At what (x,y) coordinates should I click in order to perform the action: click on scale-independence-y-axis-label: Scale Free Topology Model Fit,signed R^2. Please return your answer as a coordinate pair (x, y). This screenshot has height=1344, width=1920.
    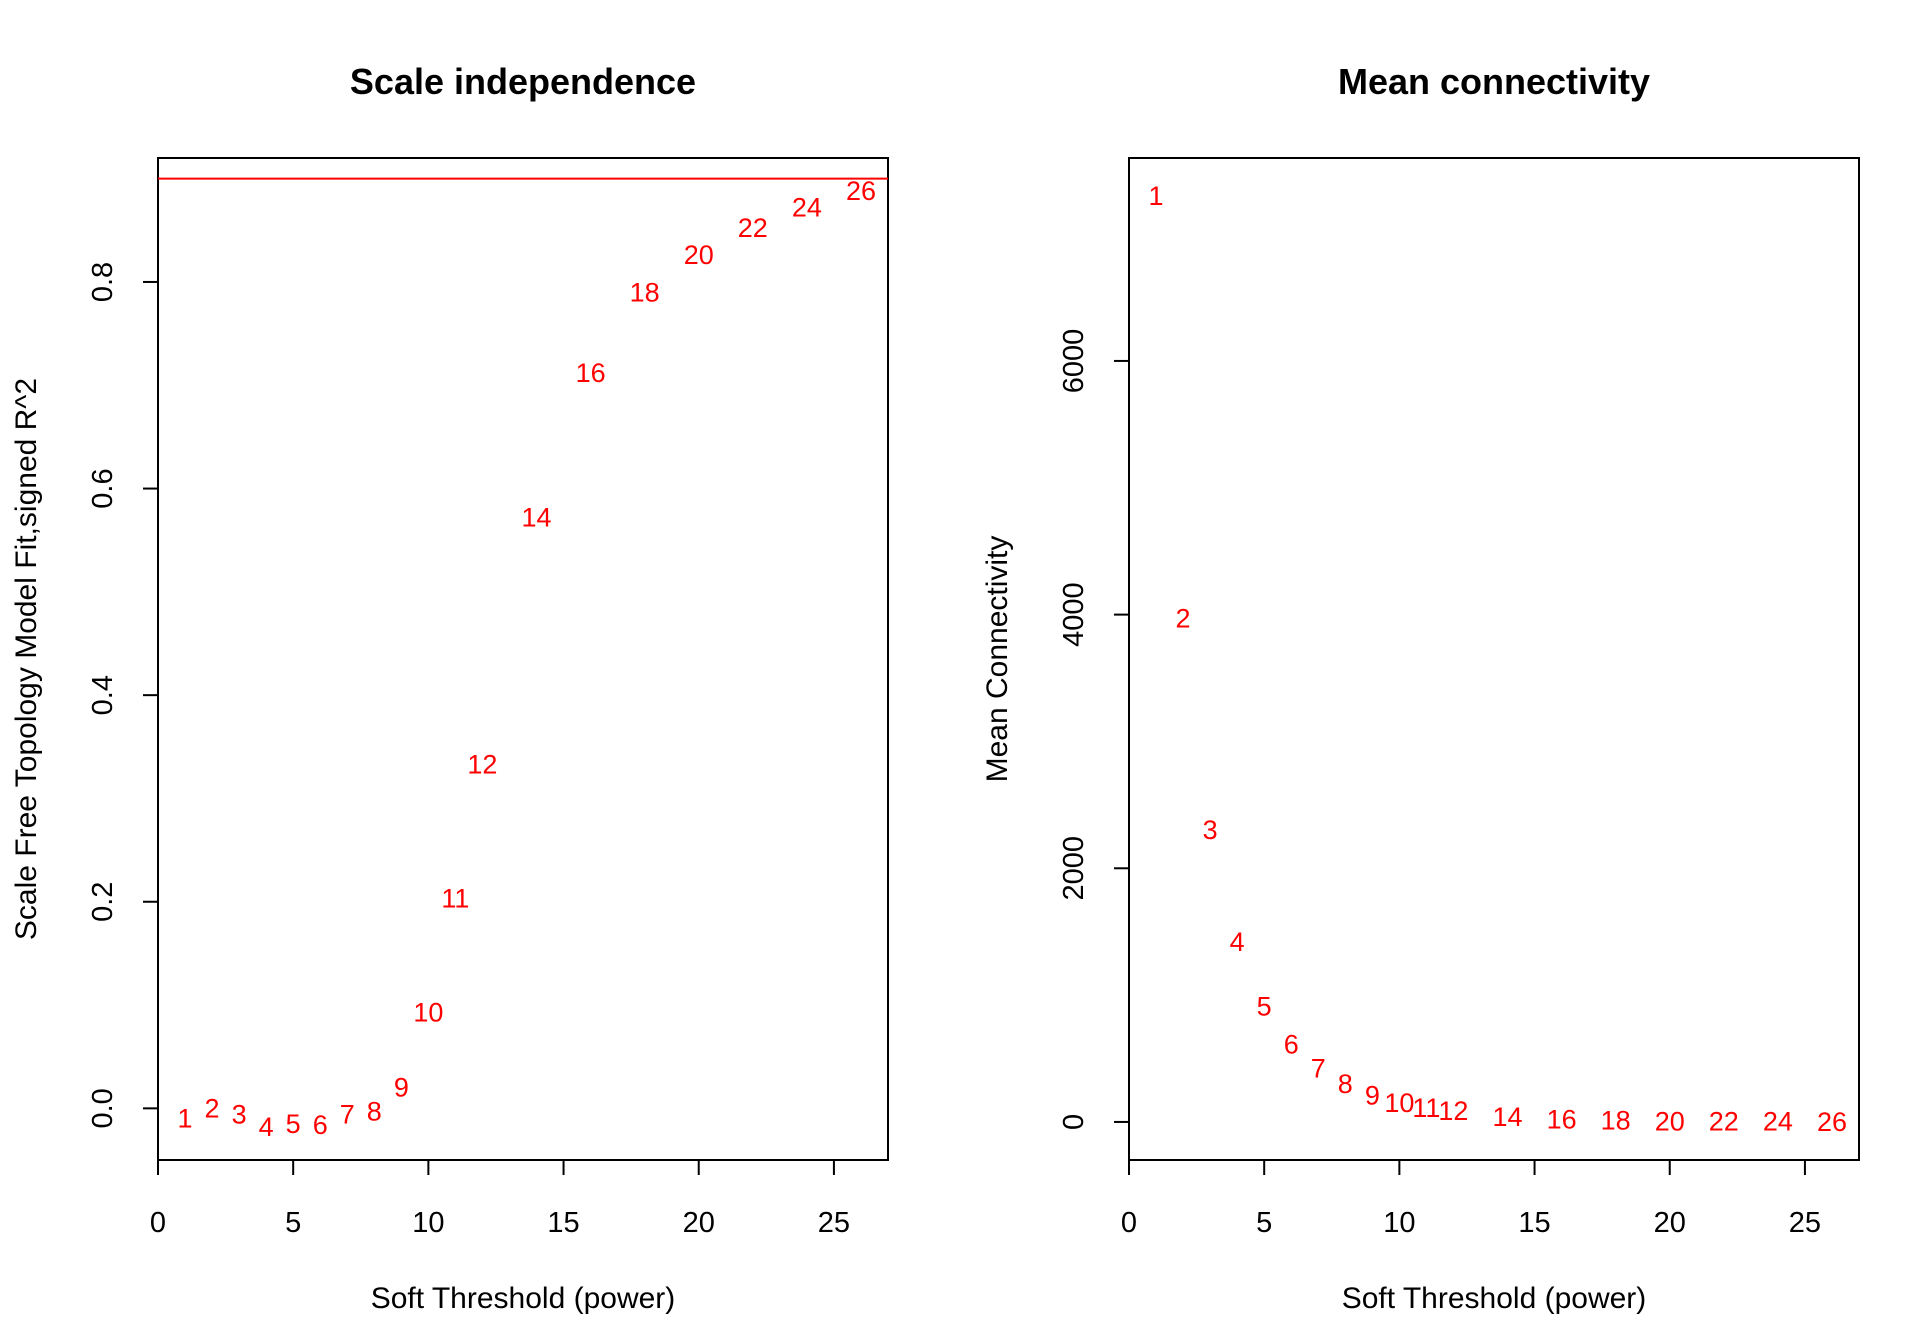
    Looking at the image, I should click on (26, 659).